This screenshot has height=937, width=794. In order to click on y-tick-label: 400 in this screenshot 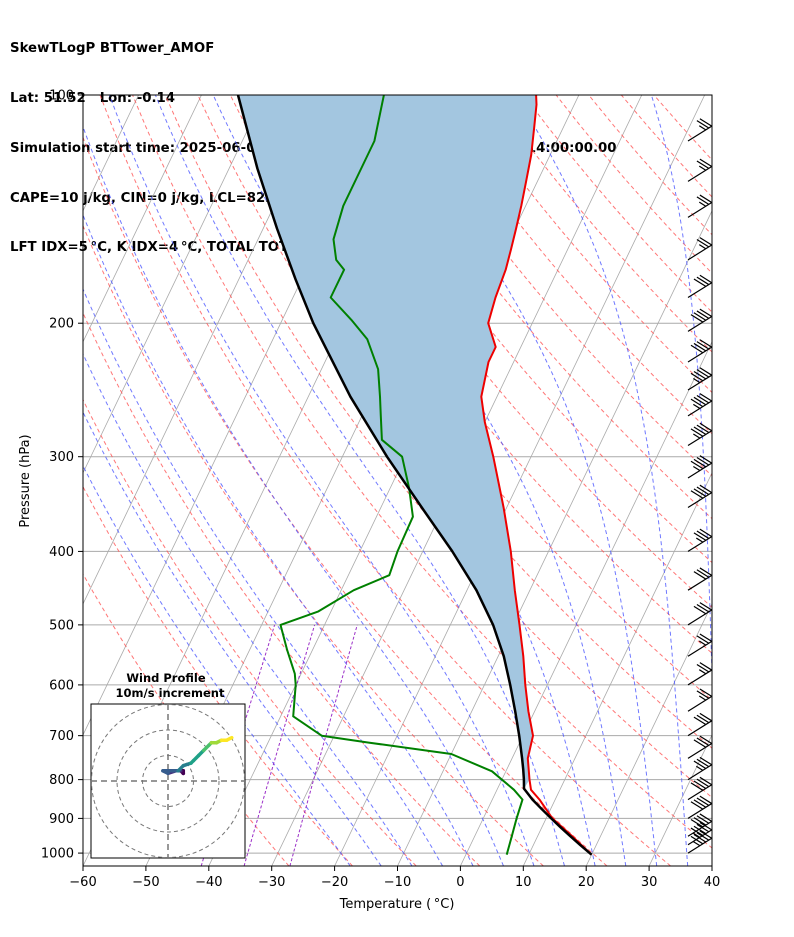, I will do `click(61, 552)`.